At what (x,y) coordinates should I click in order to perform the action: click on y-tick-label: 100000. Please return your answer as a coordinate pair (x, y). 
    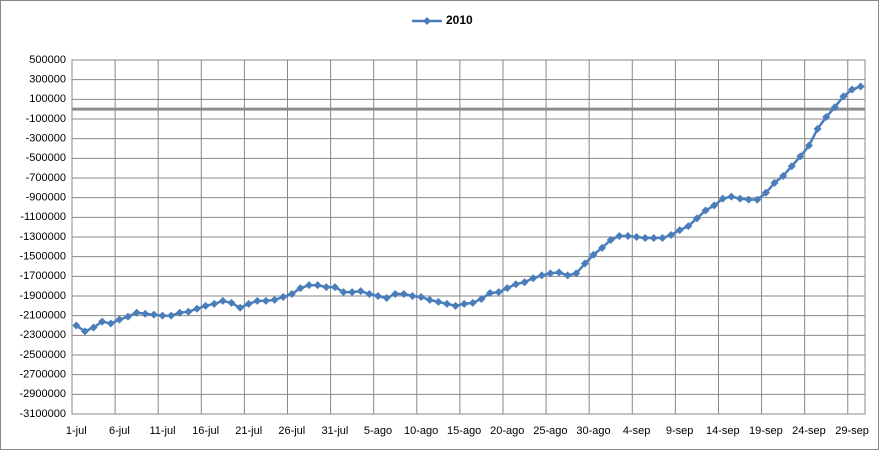
    Looking at the image, I should click on (47, 99).